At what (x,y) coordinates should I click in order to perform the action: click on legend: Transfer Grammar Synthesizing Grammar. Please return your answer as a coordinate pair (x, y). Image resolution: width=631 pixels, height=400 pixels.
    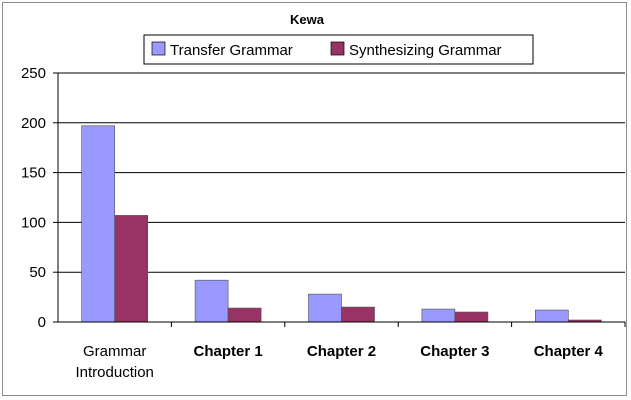
    Looking at the image, I should click on (338, 49).